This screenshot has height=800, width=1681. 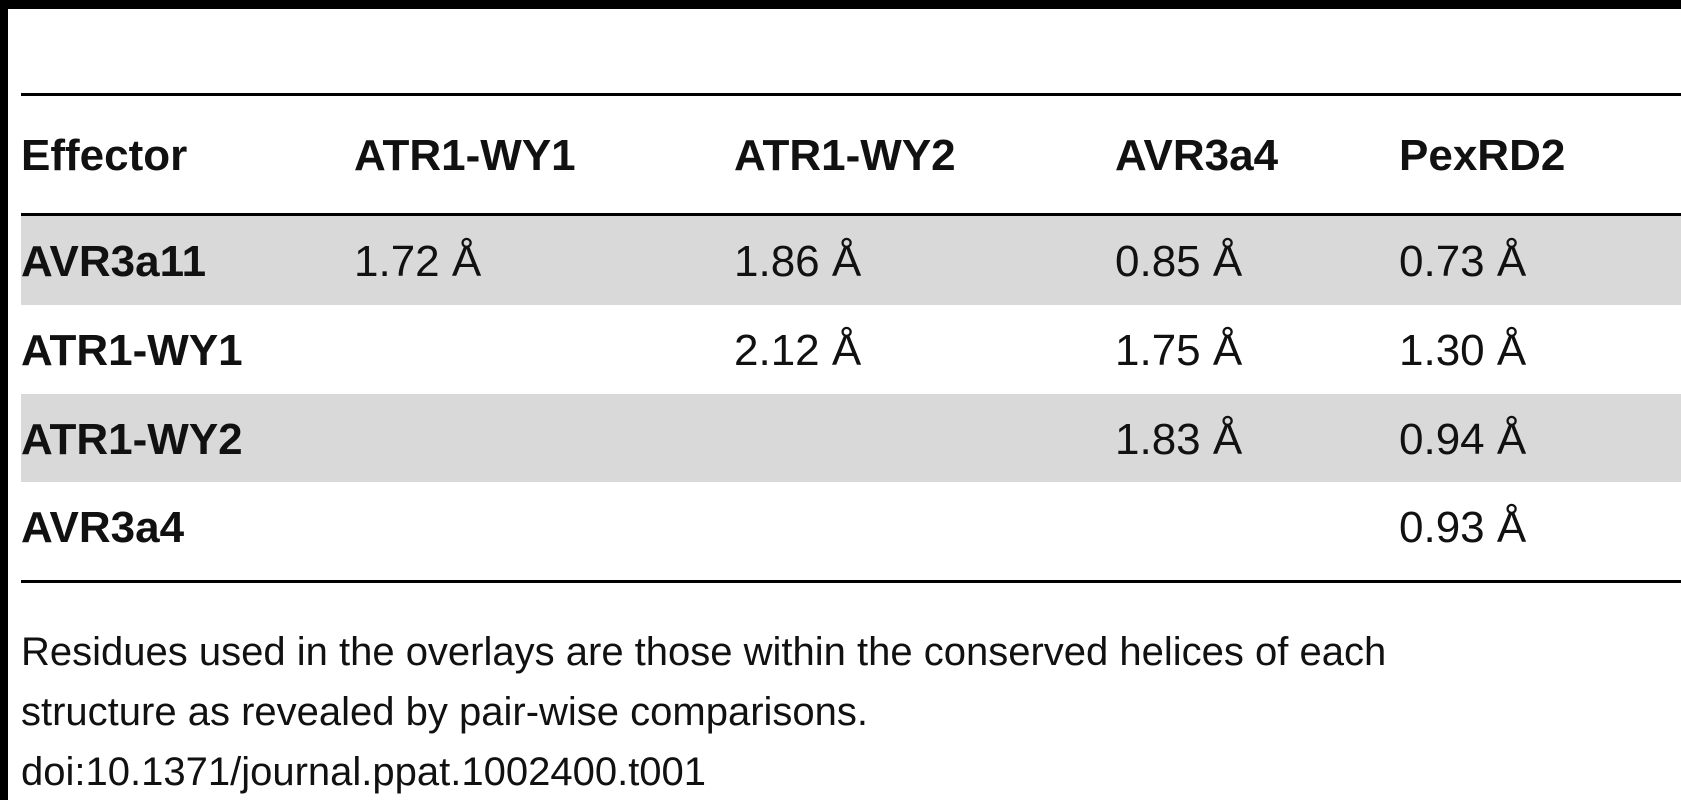 What do you see at coordinates (1179, 261) in the screenshot?
I see `cell-value: 0.85 Å` at bounding box center [1179, 261].